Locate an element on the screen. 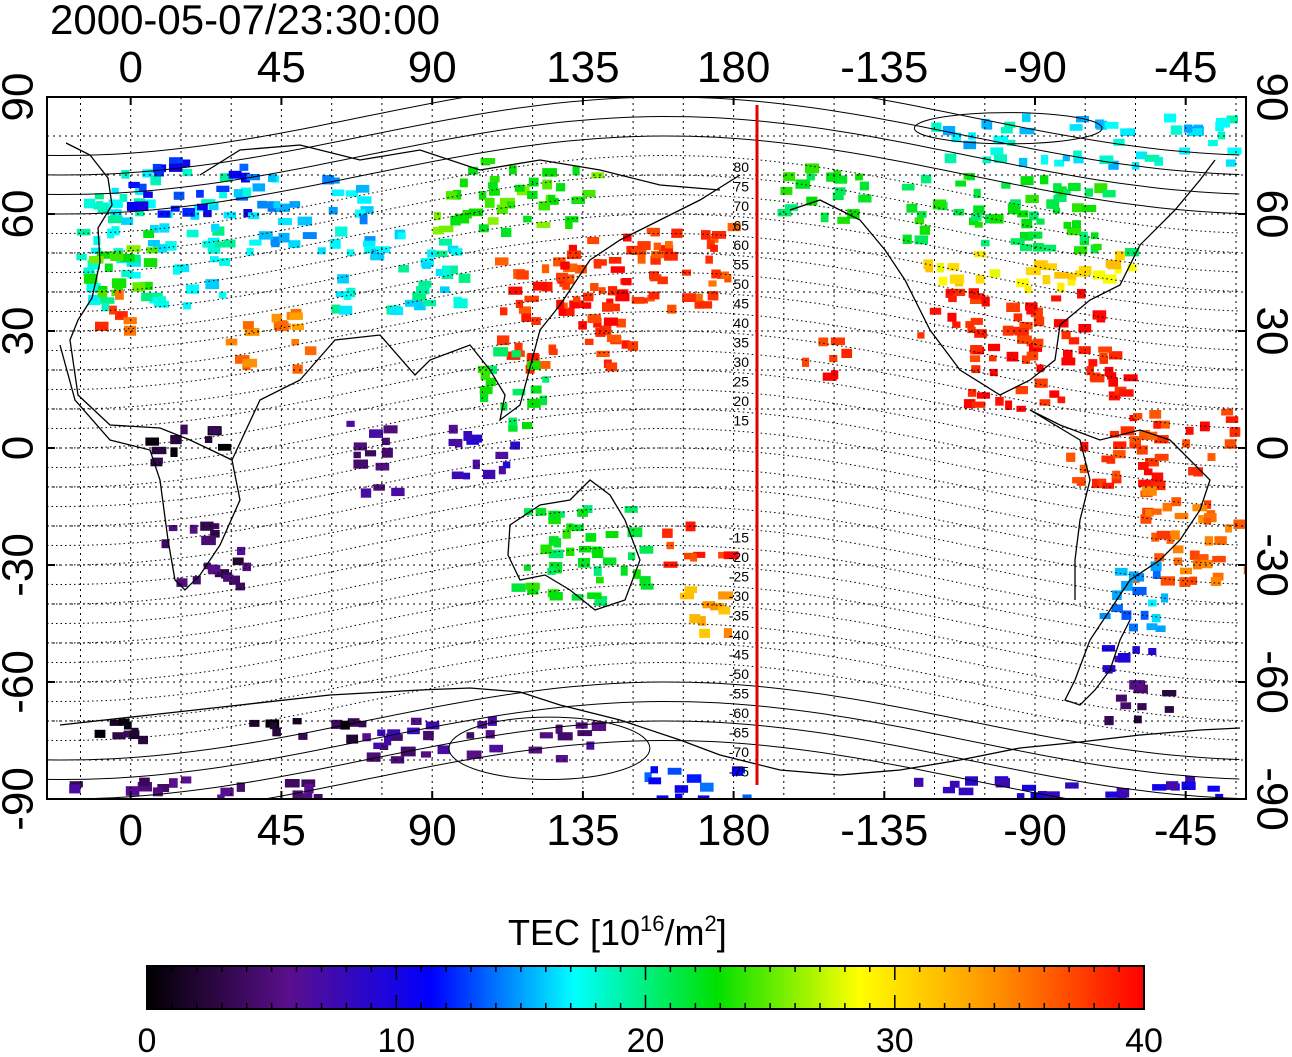 The image size is (1292, 1057). north-pole-contour is located at coordinates (1008, 128).